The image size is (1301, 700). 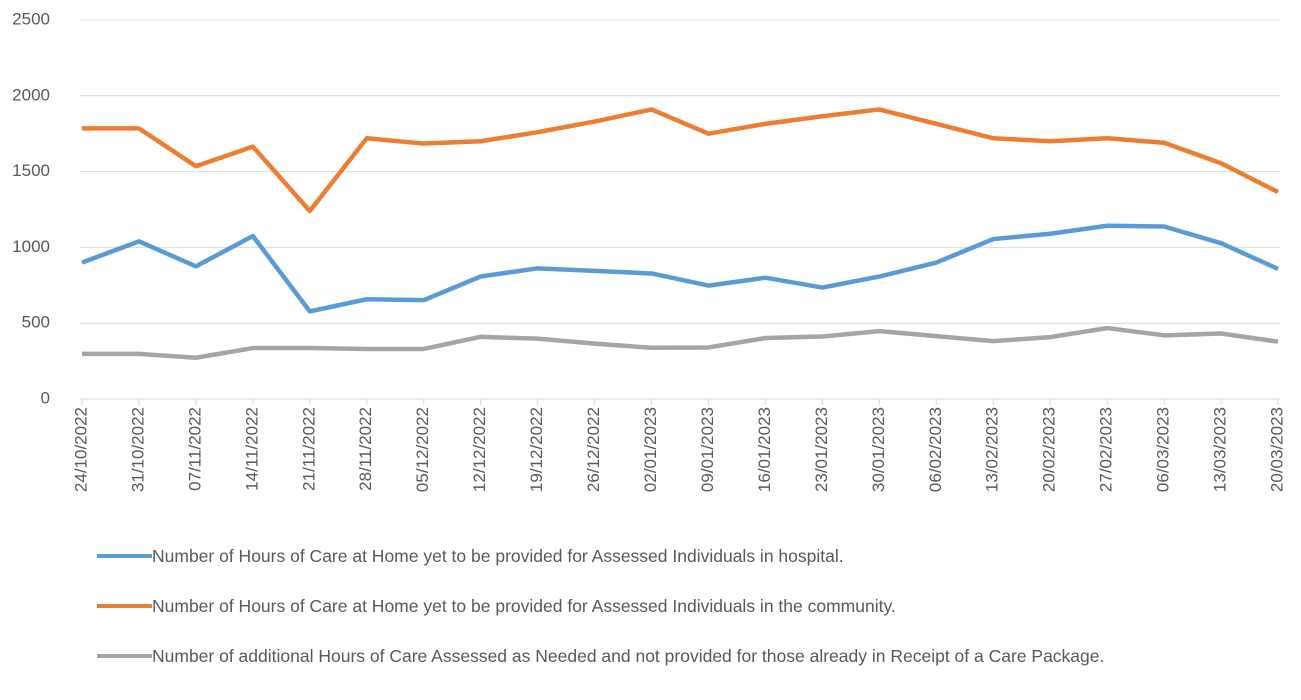 I want to click on x-tick-label: 14/11/2022, so click(x=251, y=449).